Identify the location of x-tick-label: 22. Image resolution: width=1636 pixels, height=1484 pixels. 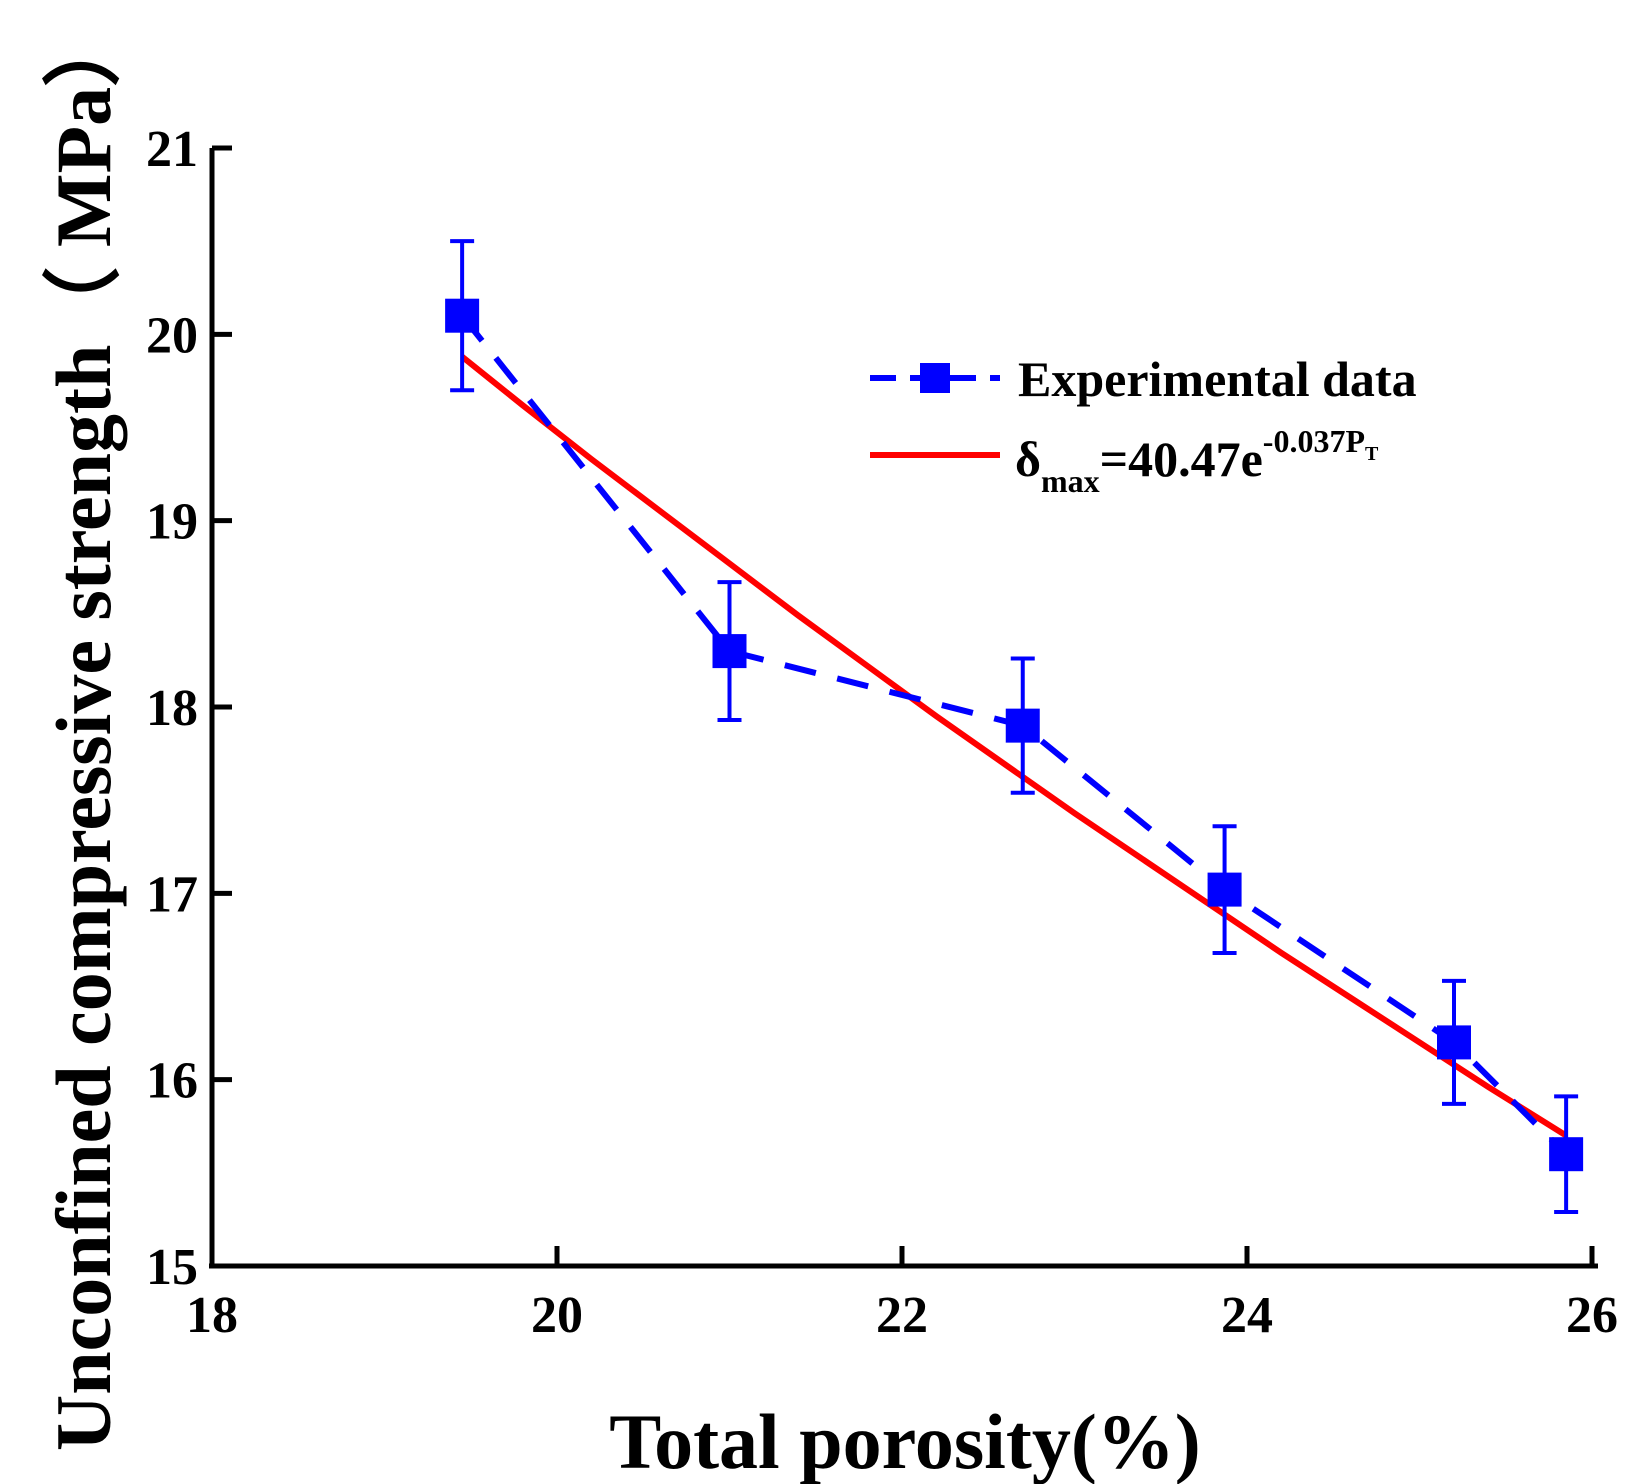
(902, 1315).